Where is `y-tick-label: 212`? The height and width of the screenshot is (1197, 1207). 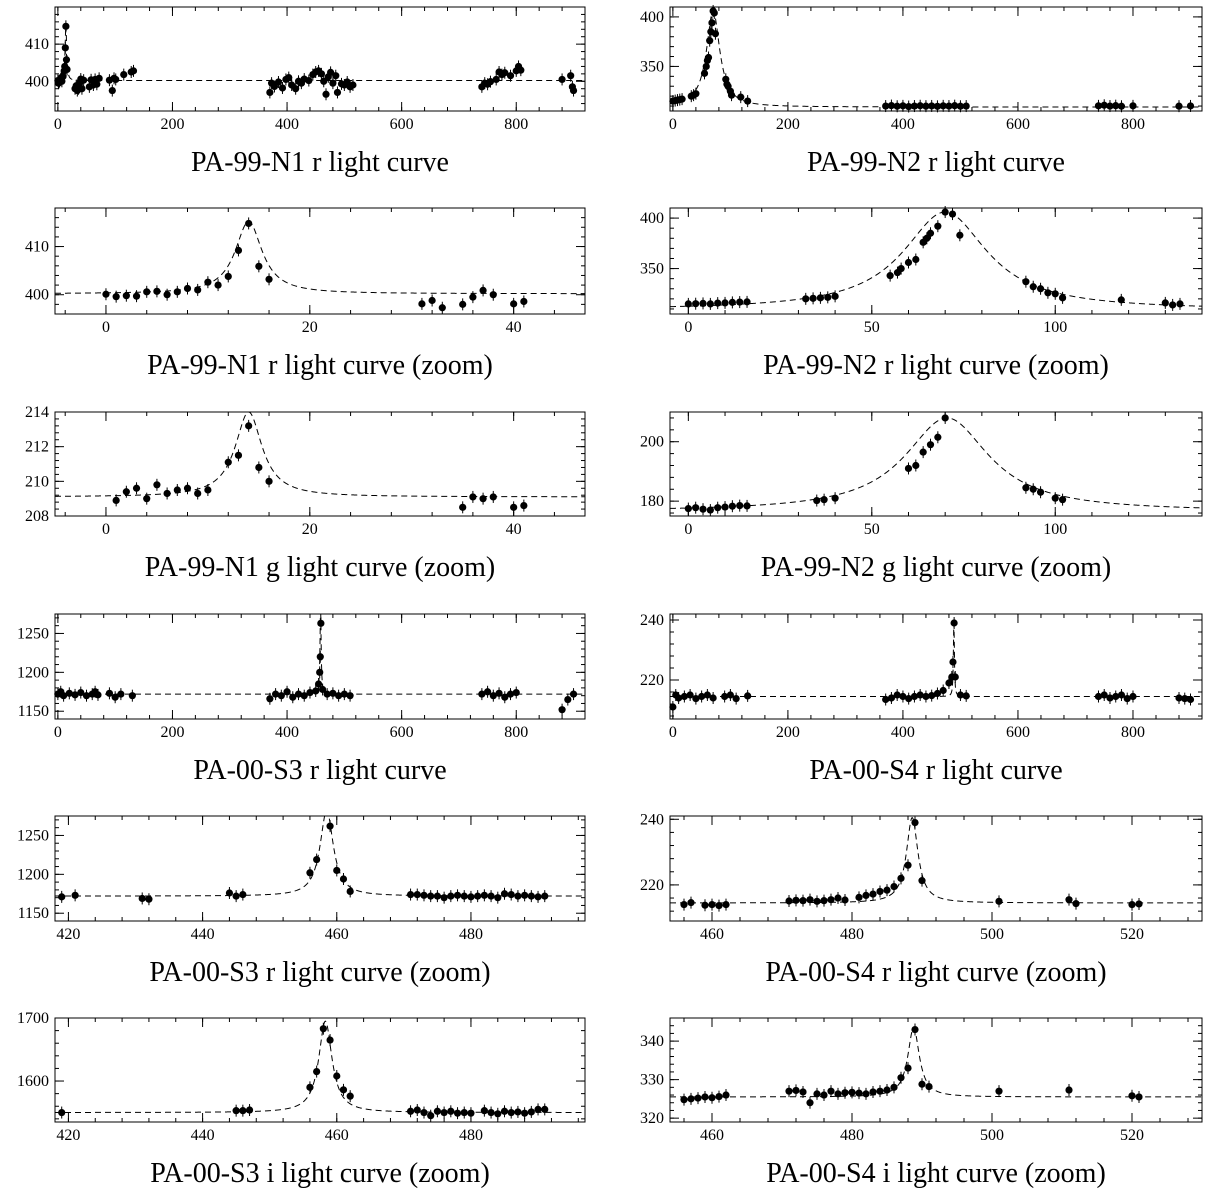
y-tick-label: 212 is located at coordinates (37, 447).